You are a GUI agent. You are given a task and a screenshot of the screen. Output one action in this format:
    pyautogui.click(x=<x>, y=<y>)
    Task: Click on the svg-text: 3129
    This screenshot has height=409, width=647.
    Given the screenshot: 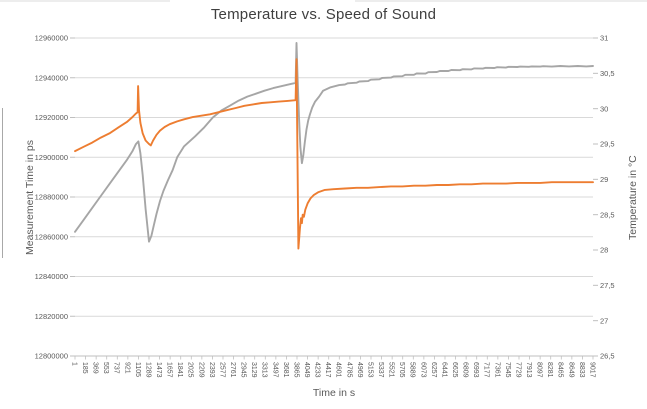 What is the action you would take?
    pyautogui.click(x=253, y=370)
    